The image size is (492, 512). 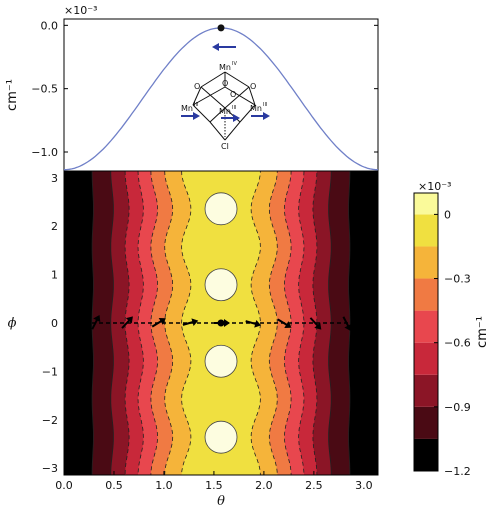 I want to click on heatmap-x-tick-label: 0.5, so click(x=114, y=485).